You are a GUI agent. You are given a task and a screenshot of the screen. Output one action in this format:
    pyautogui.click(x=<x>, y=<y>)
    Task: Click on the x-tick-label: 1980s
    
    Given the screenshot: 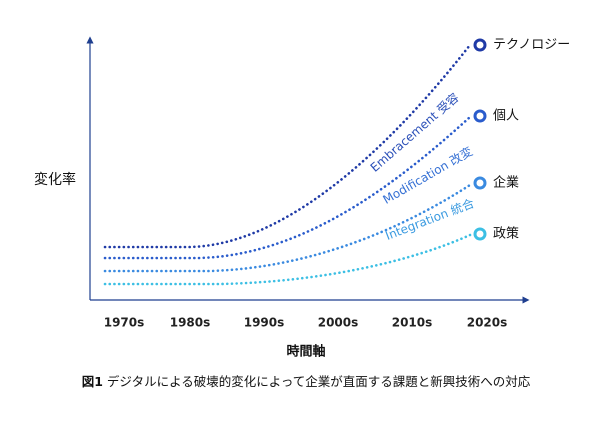 What is the action you would take?
    pyautogui.click(x=190, y=323)
    